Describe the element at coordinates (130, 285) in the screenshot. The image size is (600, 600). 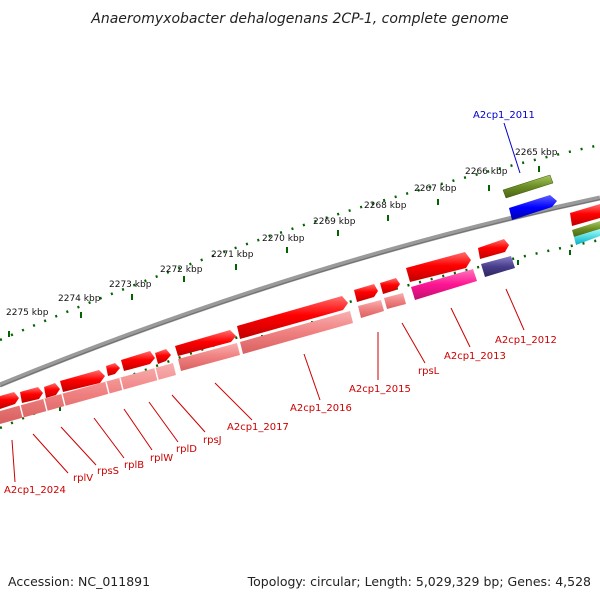
I see `tick-label: 2273 kbp` at that location.